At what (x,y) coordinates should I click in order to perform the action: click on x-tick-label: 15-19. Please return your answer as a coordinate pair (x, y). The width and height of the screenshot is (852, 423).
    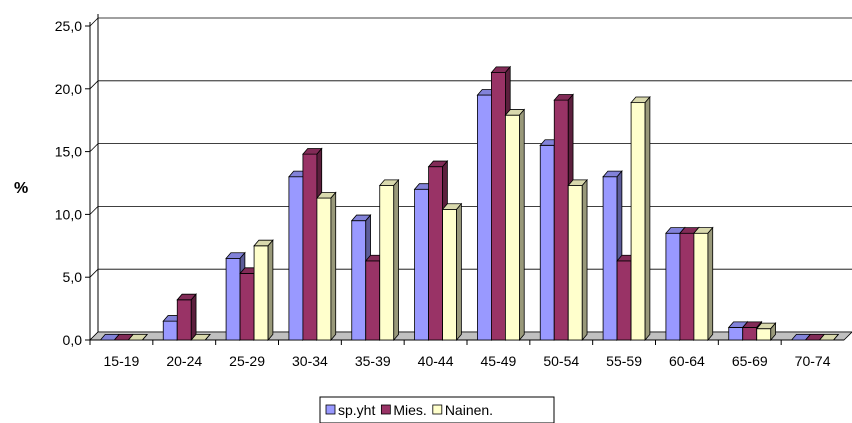
    Looking at the image, I should click on (122, 361).